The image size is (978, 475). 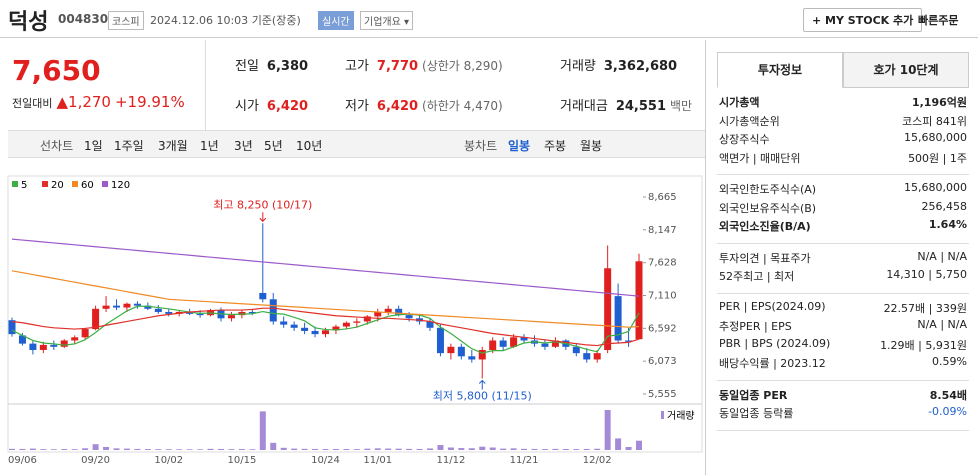 I want to click on info-row: 외국인보유주식수(B) 256,458, so click(x=843, y=209).